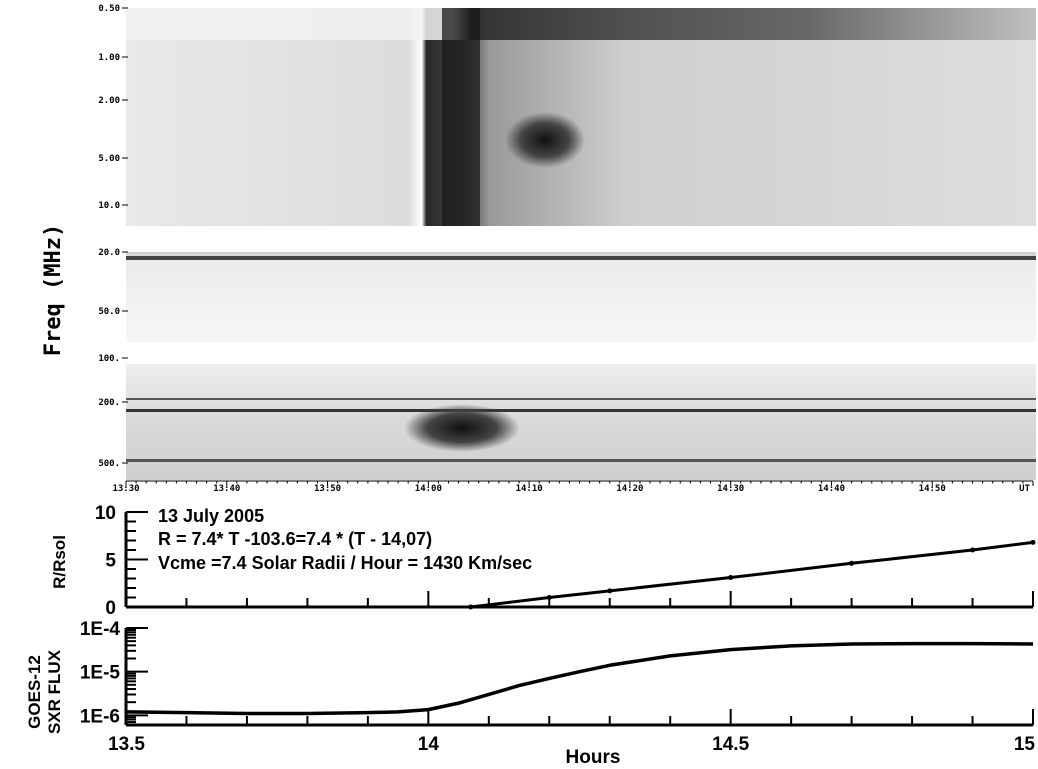  I want to click on hours-tick-labels: 13.5 14 14.5 15, so click(571, 744).